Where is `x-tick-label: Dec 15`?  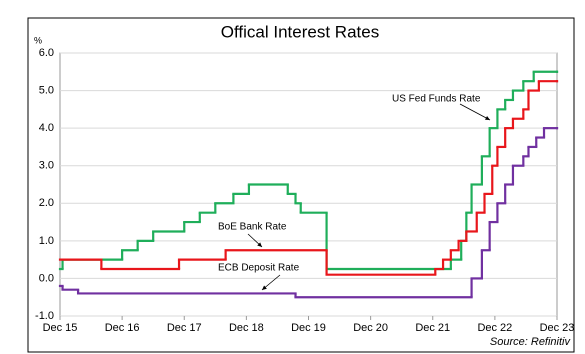
x-tick-label: Dec 15 is located at coordinates (60, 328).